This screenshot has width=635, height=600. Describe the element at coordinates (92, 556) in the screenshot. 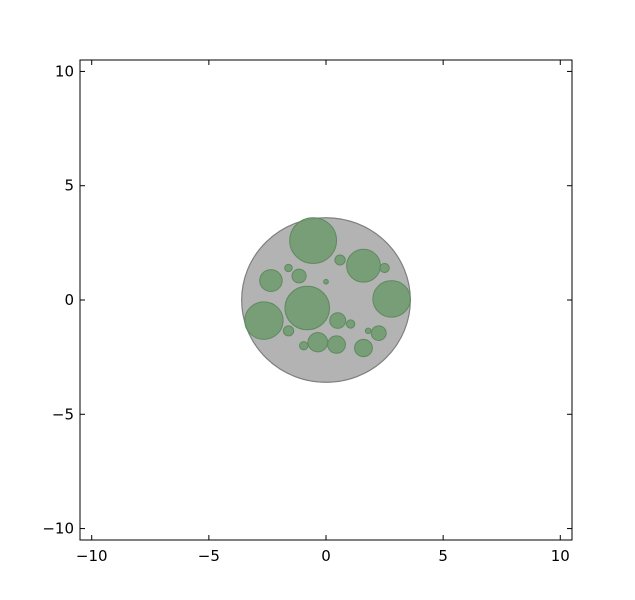

I see `x-tick-label: −10` at that location.